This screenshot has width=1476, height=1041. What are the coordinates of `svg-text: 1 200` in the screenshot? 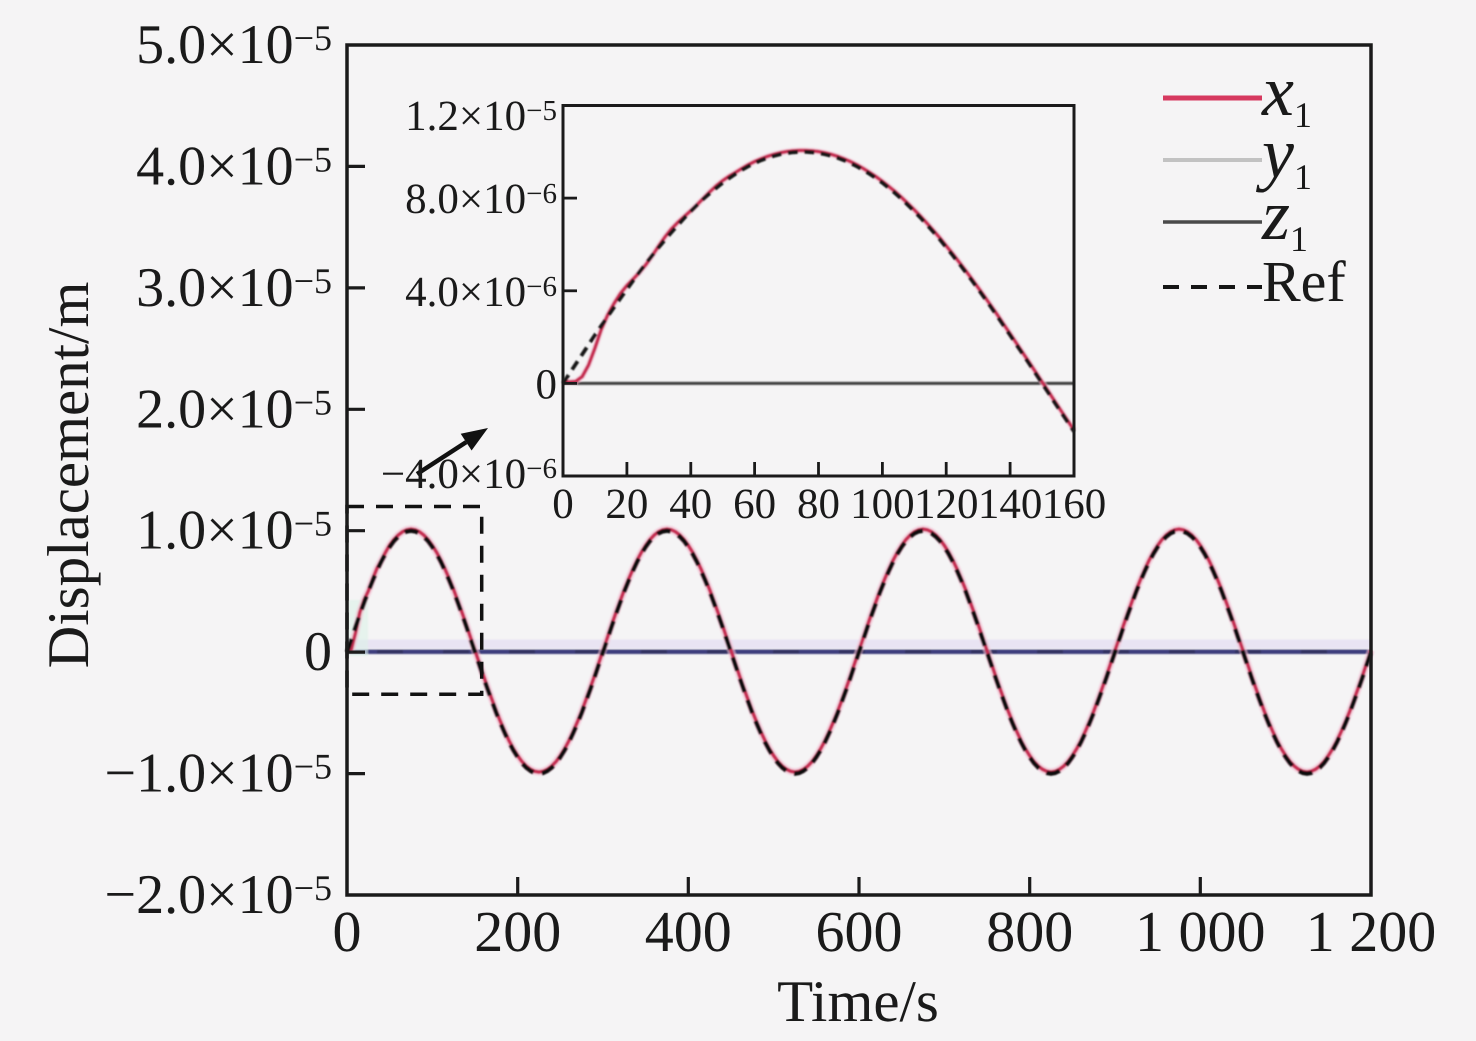 It's located at (1371, 931).